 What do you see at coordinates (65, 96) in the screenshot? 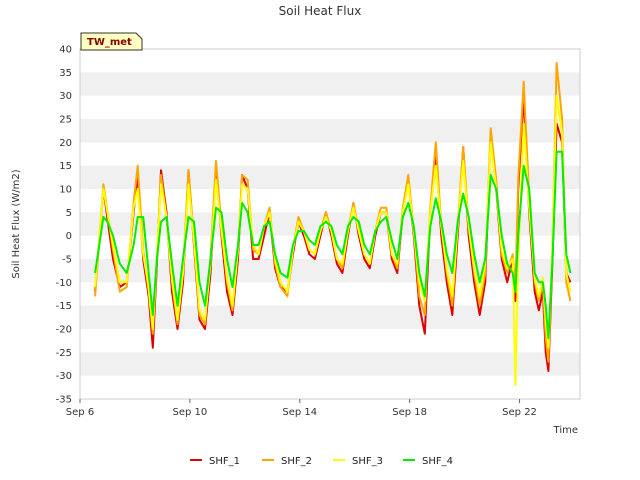
I see `y-tick-label: 30` at bounding box center [65, 96].